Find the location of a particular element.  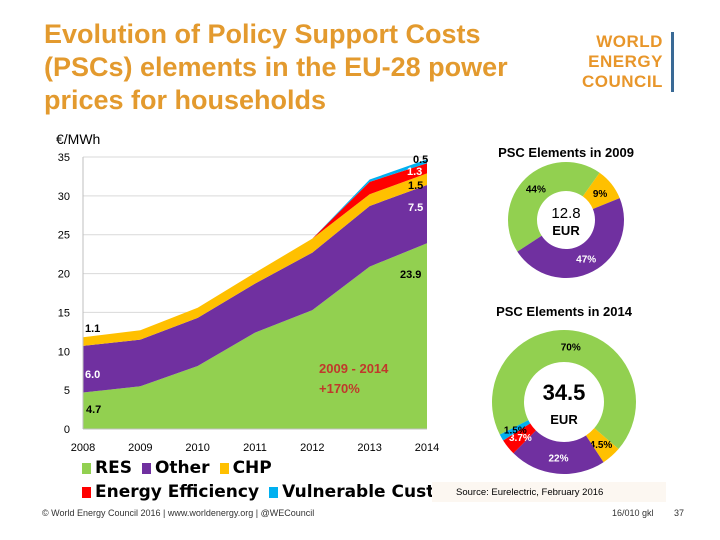

legend-row-1: RES Other CHP is located at coordinates (177, 468).